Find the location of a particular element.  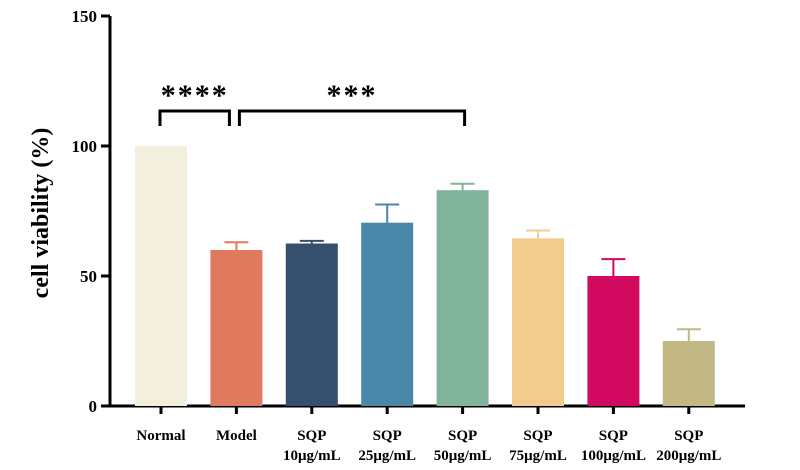

x-tick-sublabel: 50μg/mL is located at coordinates (463, 456).